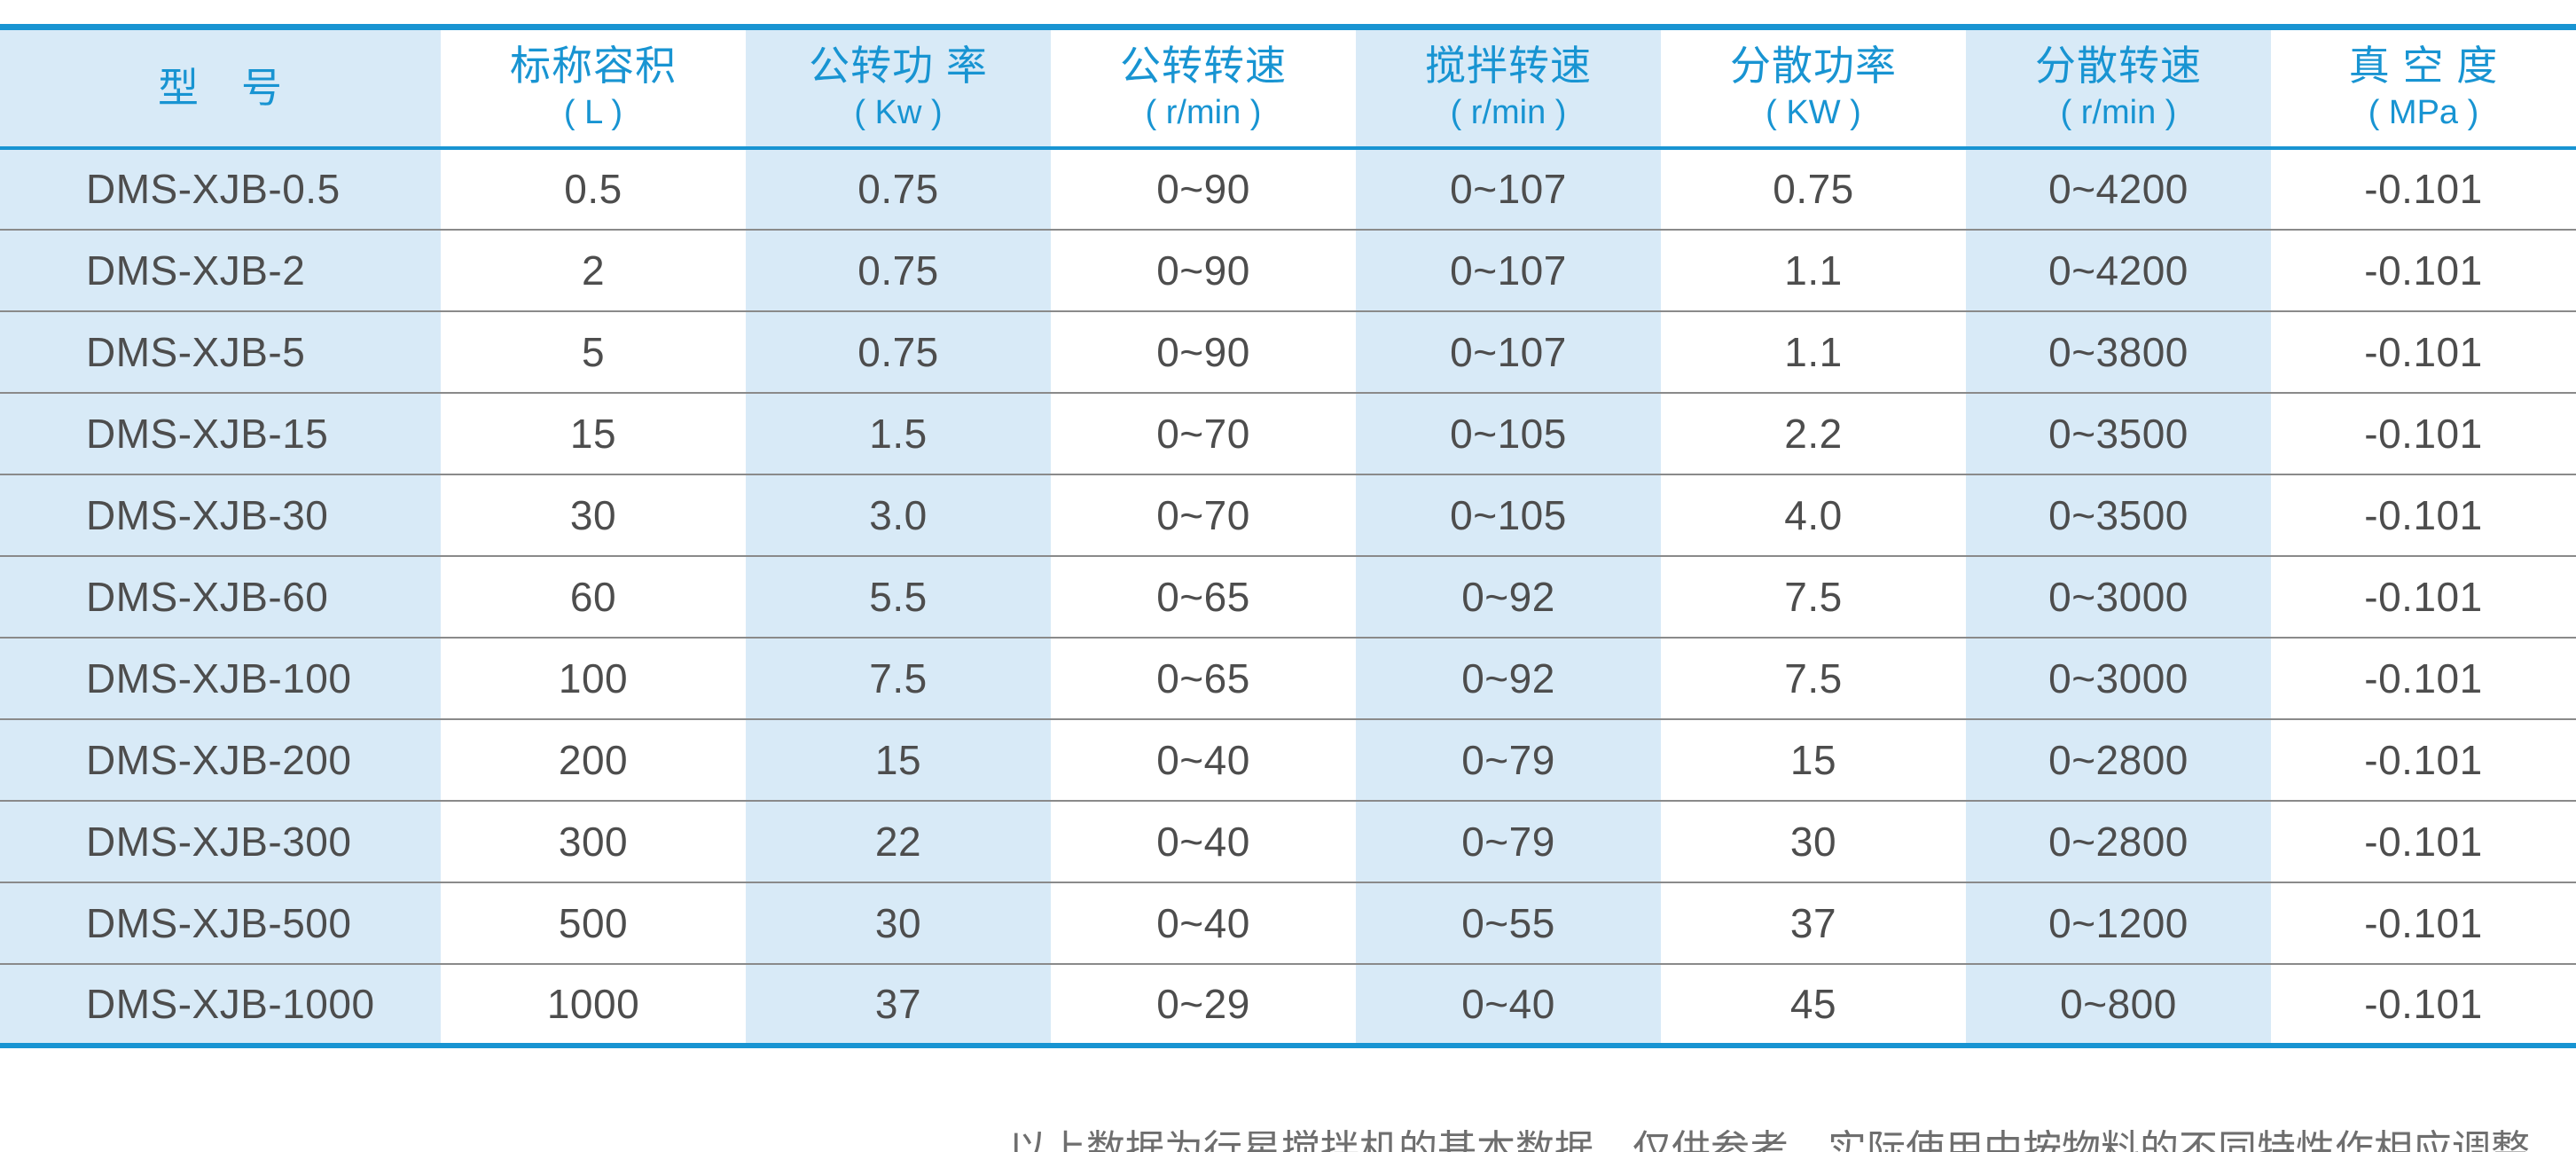 The width and height of the screenshot is (2576, 1152). What do you see at coordinates (593, 842) in the screenshot?
I see `cell-value: 300` at bounding box center [593, 842].